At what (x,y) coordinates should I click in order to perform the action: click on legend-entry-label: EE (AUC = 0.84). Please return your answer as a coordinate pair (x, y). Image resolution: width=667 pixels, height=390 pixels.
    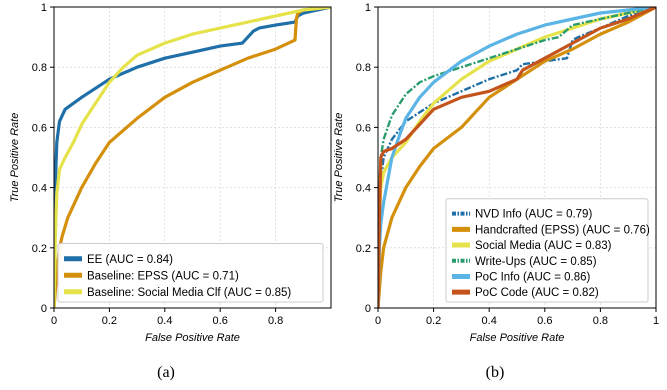
    Looking at the image, I should click on (130, 260).